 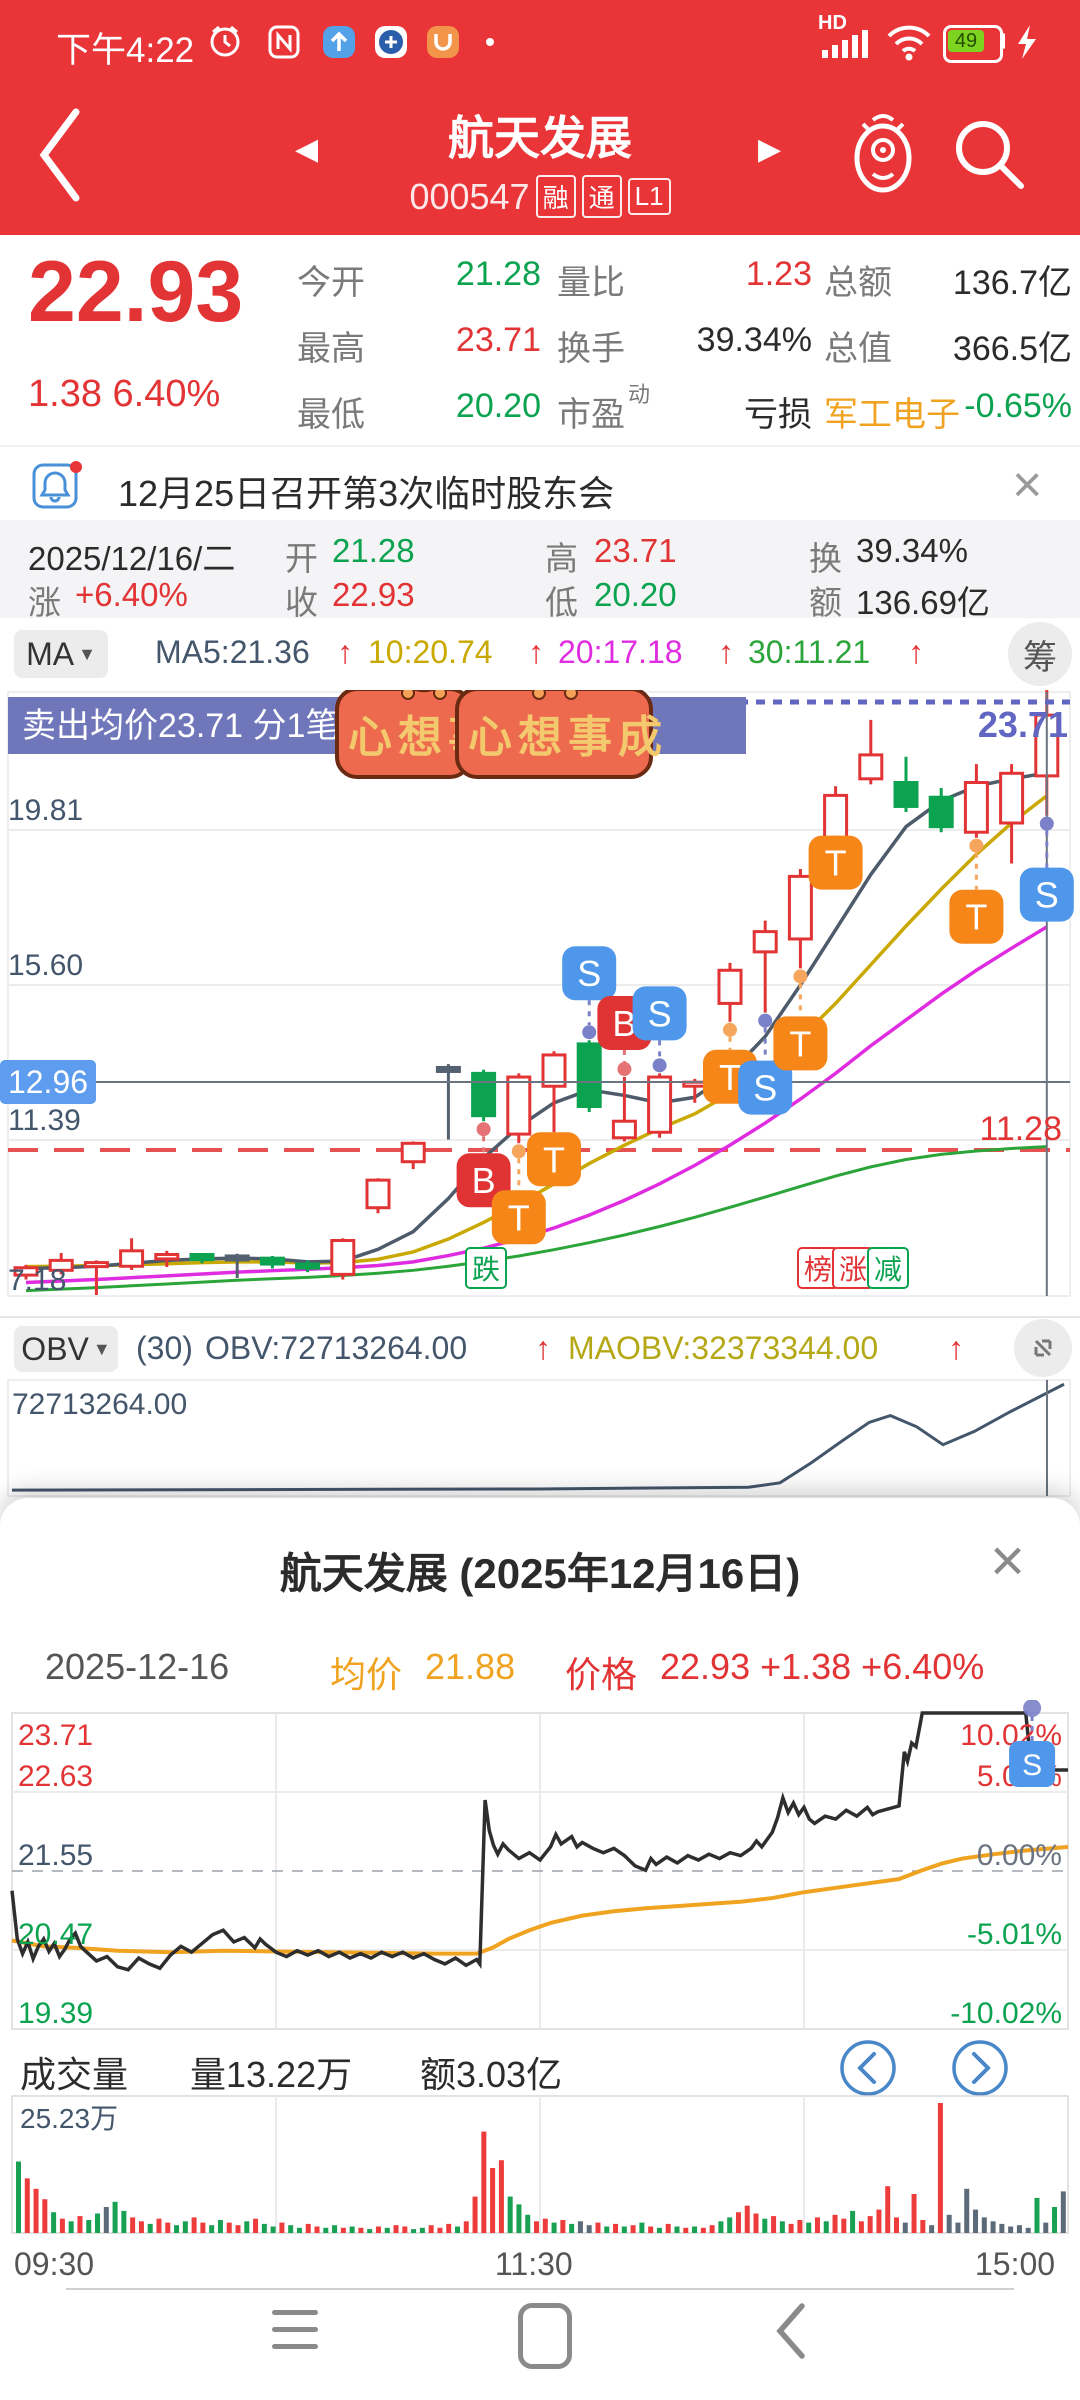 I want to click on prev-stock-icon: ◀, so click(x=307, y=149).